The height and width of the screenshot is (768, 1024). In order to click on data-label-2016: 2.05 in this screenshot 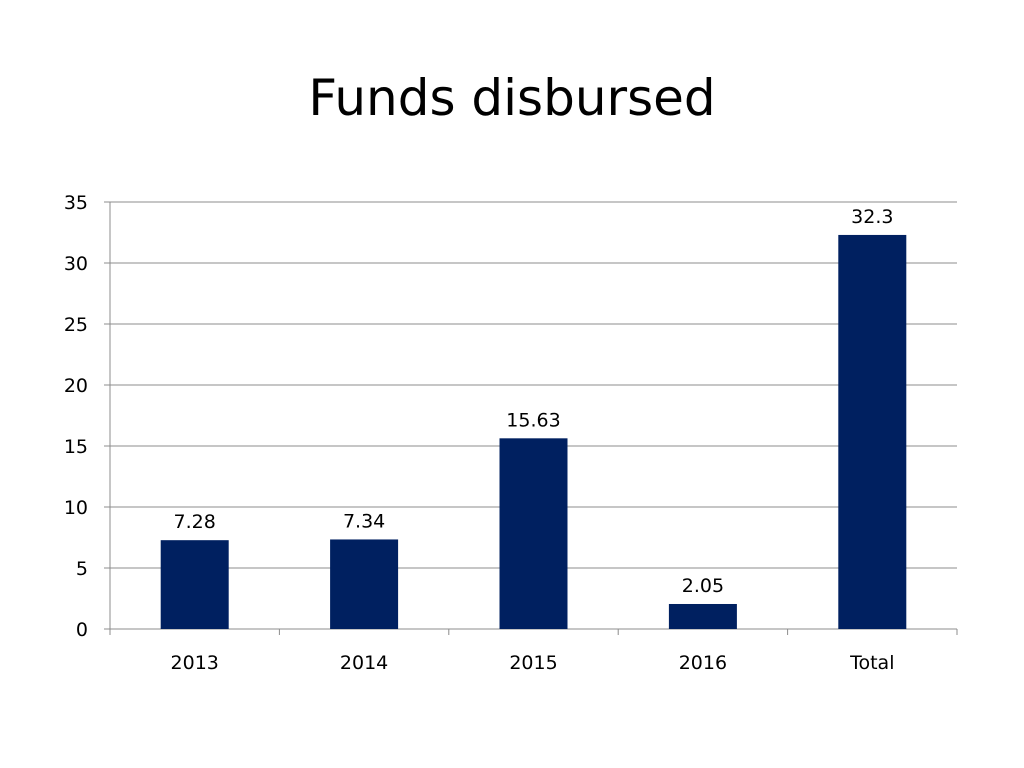, I will do `click(703, 586)`.